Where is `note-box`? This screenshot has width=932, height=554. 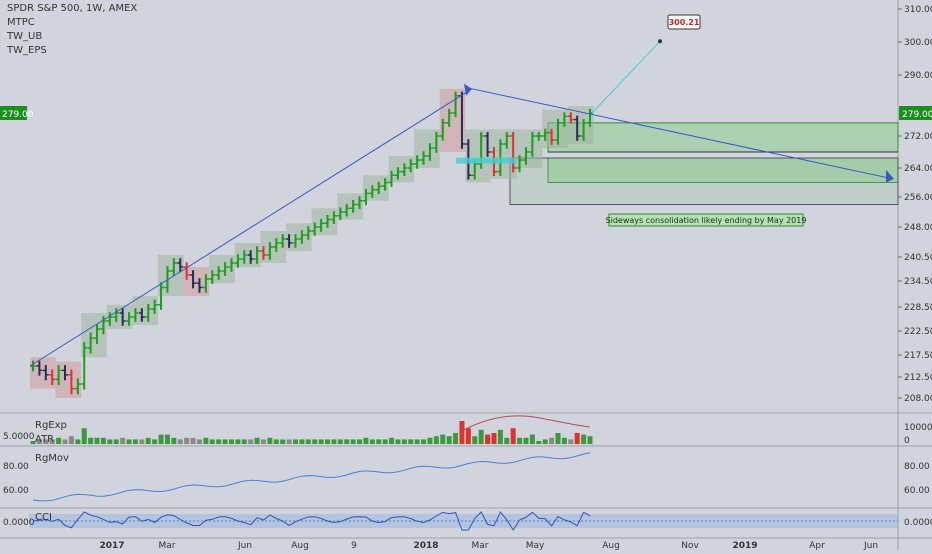 note-box is located at coordinates (706, 220).